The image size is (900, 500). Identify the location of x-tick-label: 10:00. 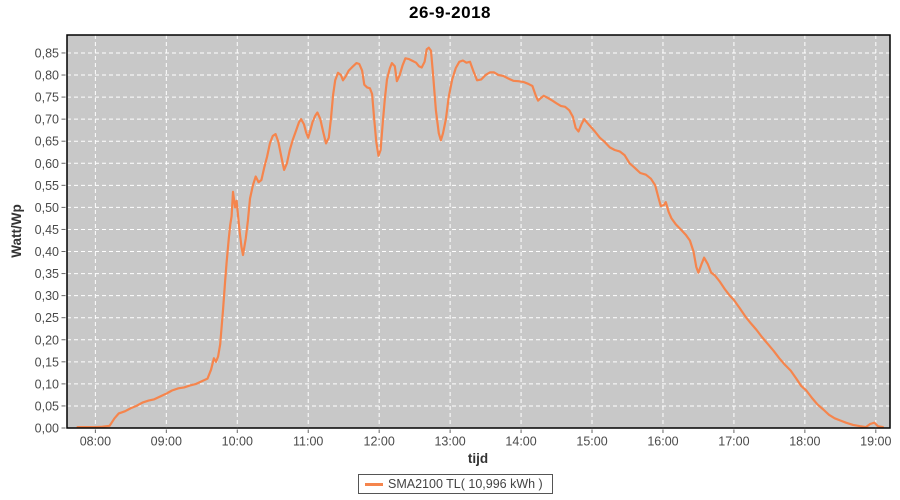
(237, 442).